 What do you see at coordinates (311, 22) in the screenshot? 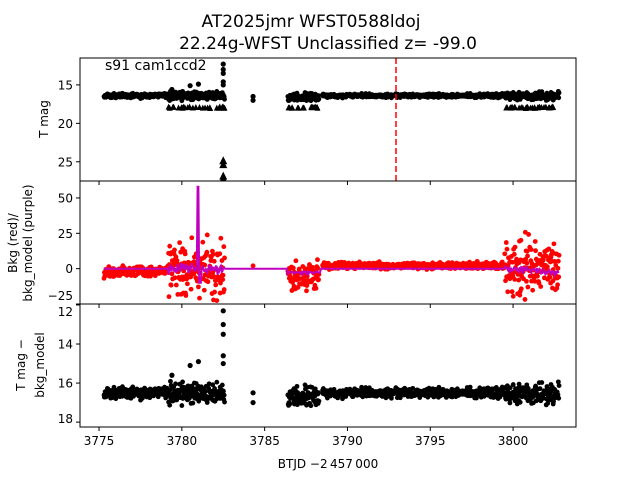
I see `title-line1: AT2025jmr WFST0588ldoj` at bounding box center [311, 22].